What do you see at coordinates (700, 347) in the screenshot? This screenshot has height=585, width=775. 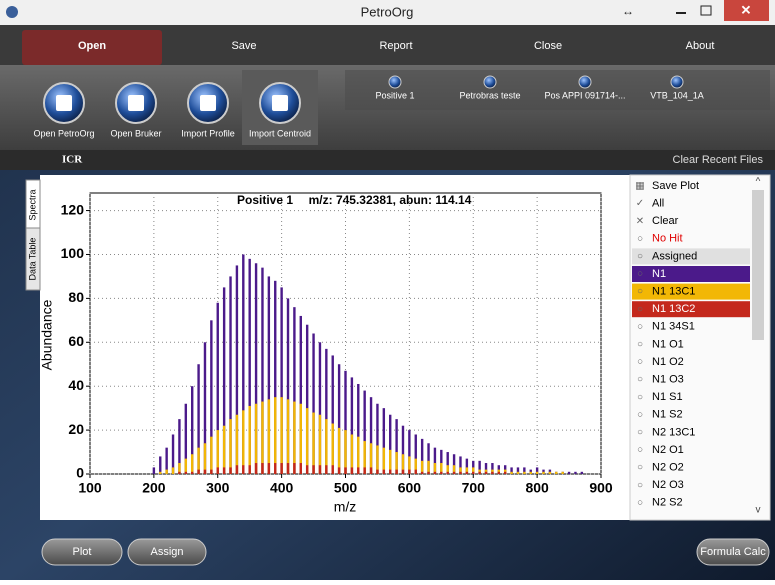 I see `class-list` at bounding box center [700, 347].